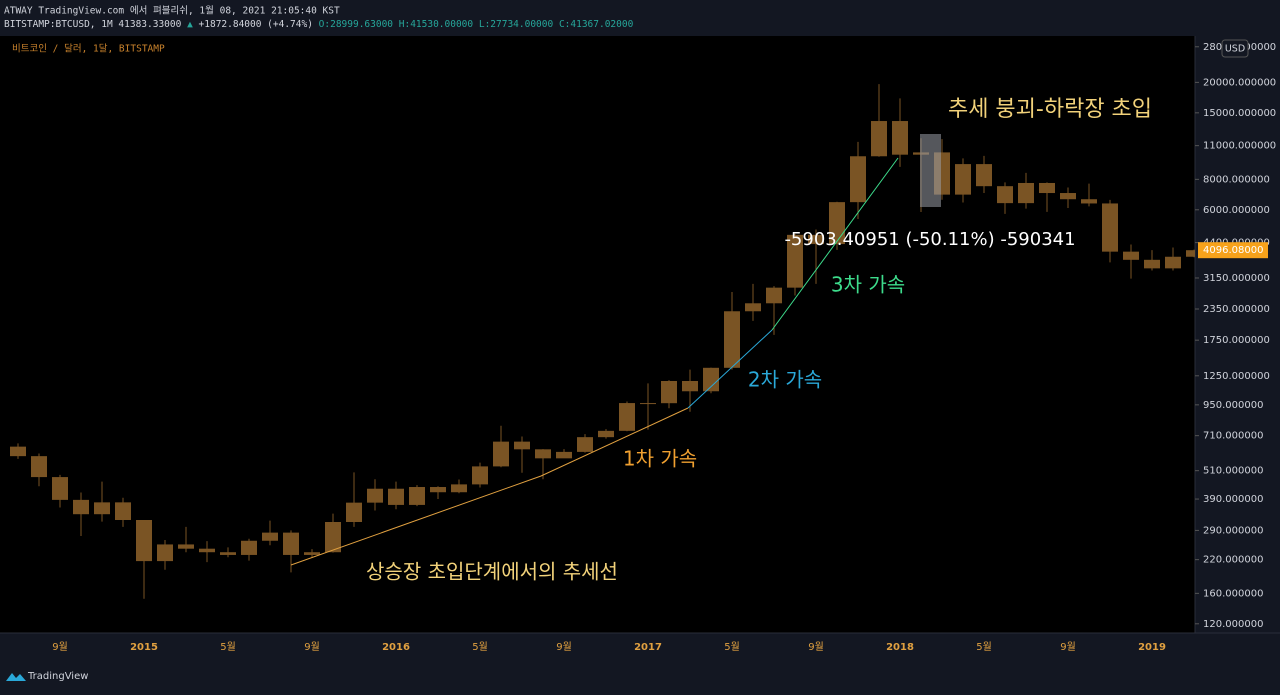  What do you see at coordinates (929, 239) in the screenshot?
I see `measure-label: -5903.40951 (-50.11%) -590341` at bounding box center [929, 239].